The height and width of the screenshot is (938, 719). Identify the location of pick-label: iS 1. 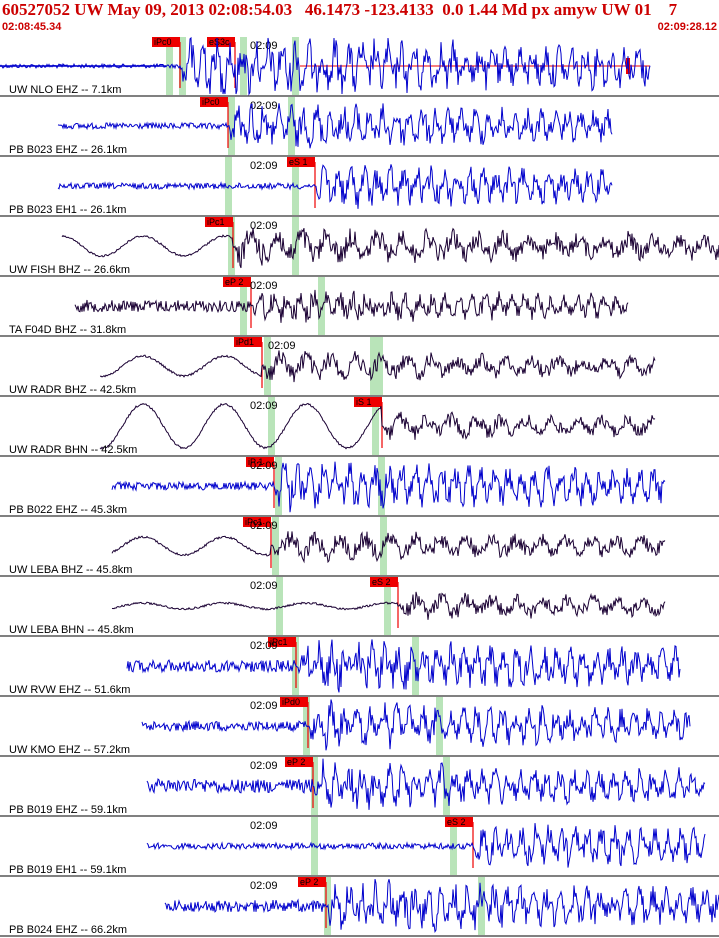
(364, 402).